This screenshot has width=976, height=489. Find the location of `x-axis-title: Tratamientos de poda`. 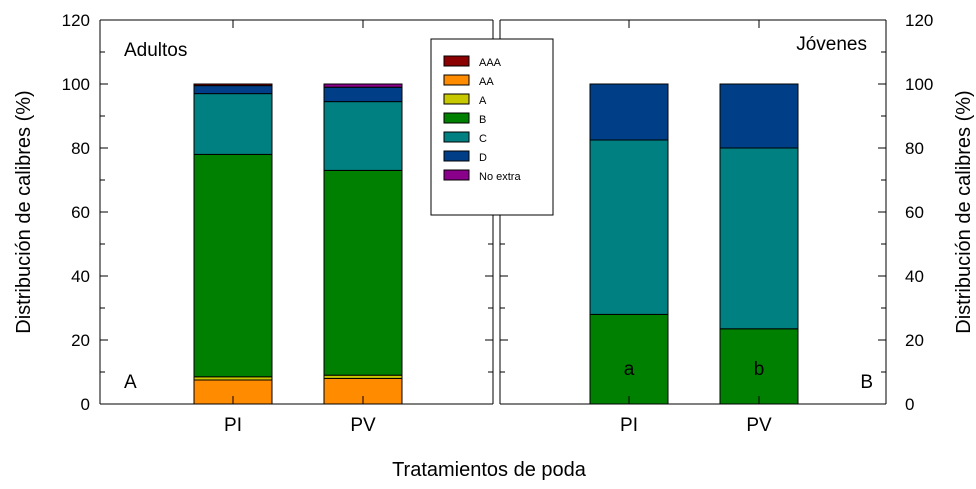

x-axis-title: Tratamientos de poda is located at coordinates (489, 470).